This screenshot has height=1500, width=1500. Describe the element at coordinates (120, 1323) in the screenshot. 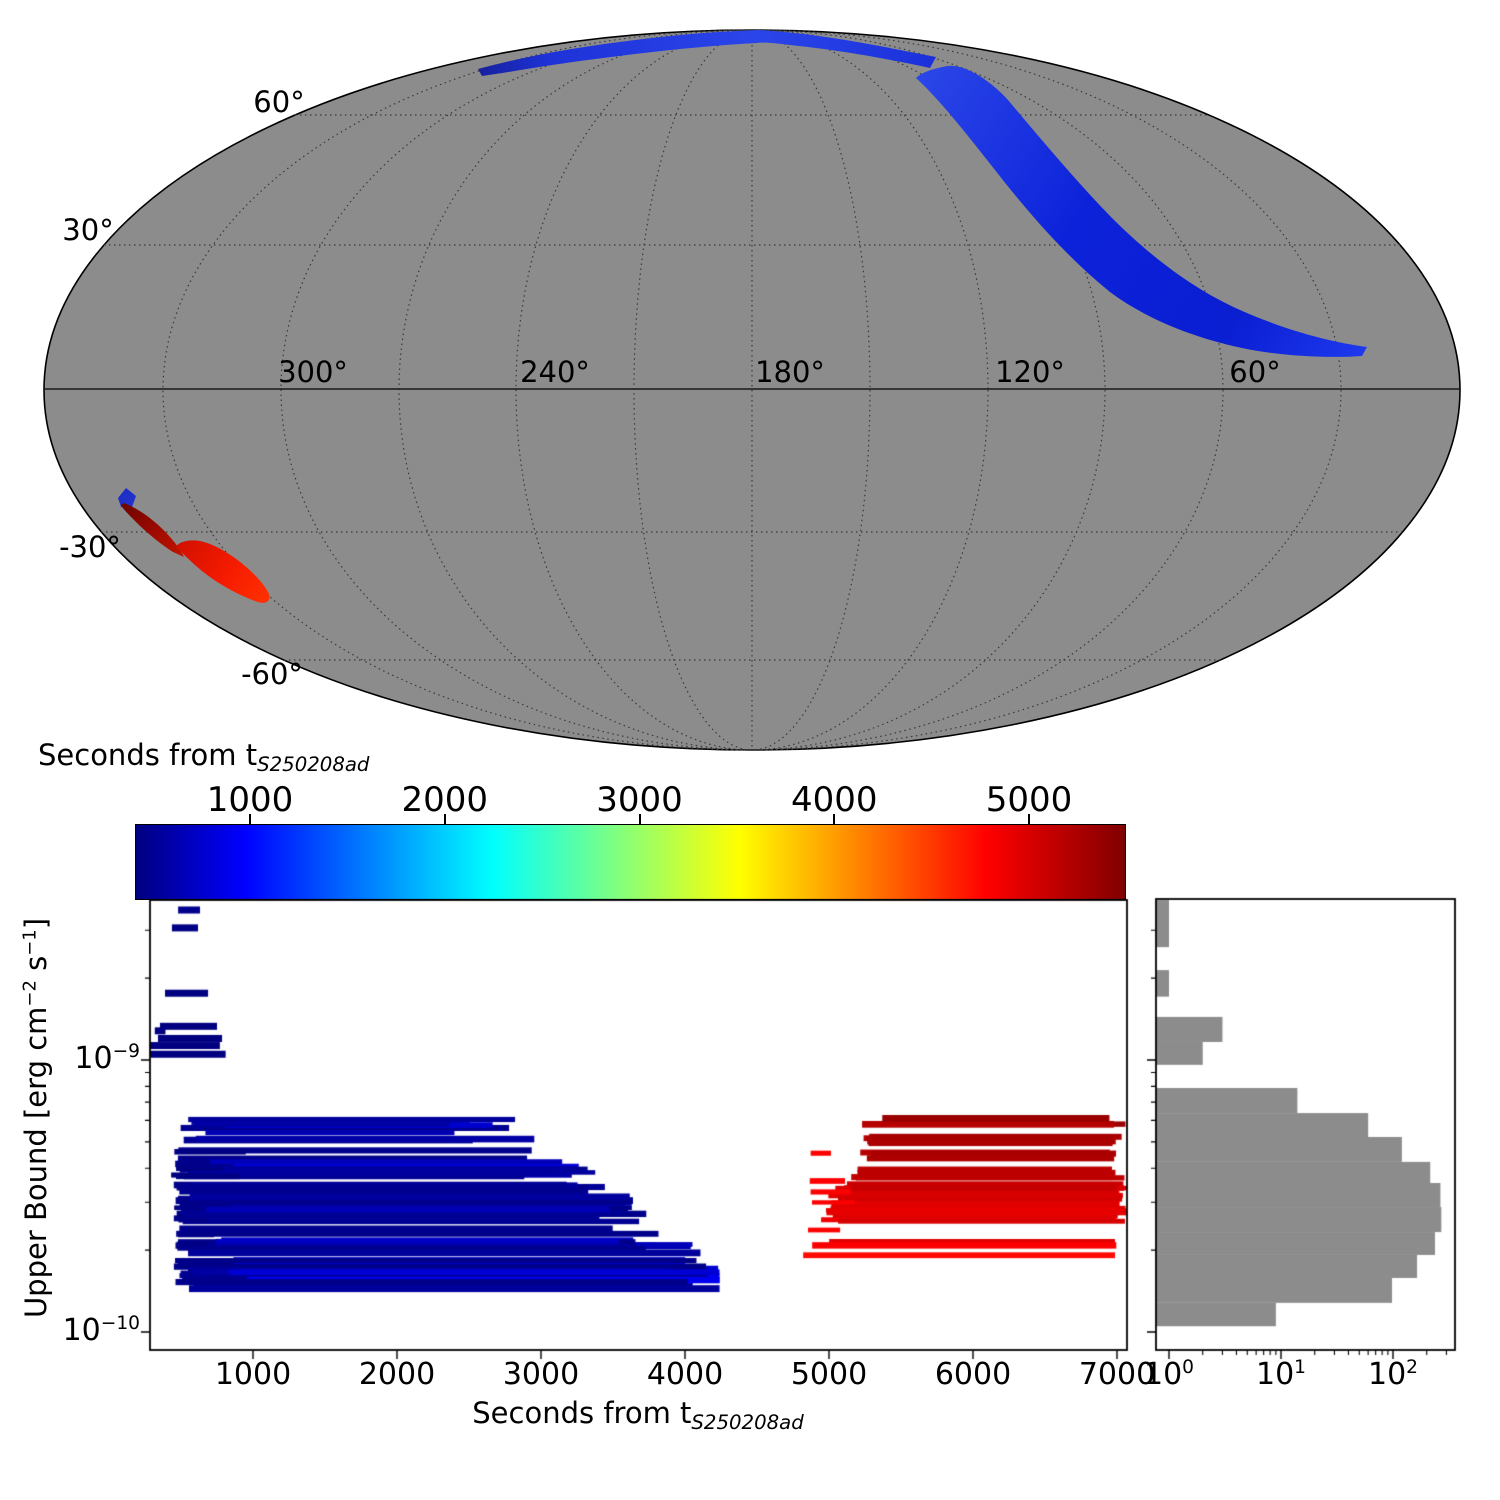

I see `y-tick-exponent: −10` at that location.